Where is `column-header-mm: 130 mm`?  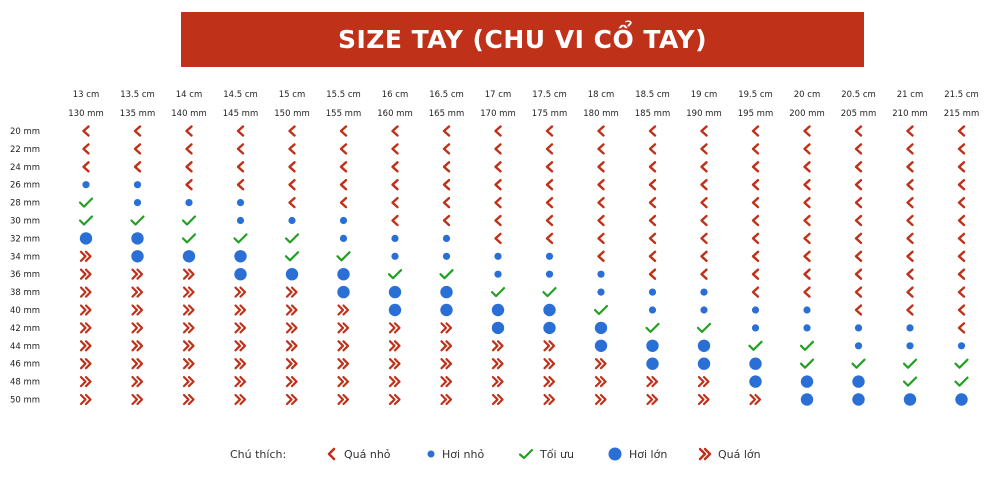
column-header-mm: 130 mm is located at coordinates (86, 114).